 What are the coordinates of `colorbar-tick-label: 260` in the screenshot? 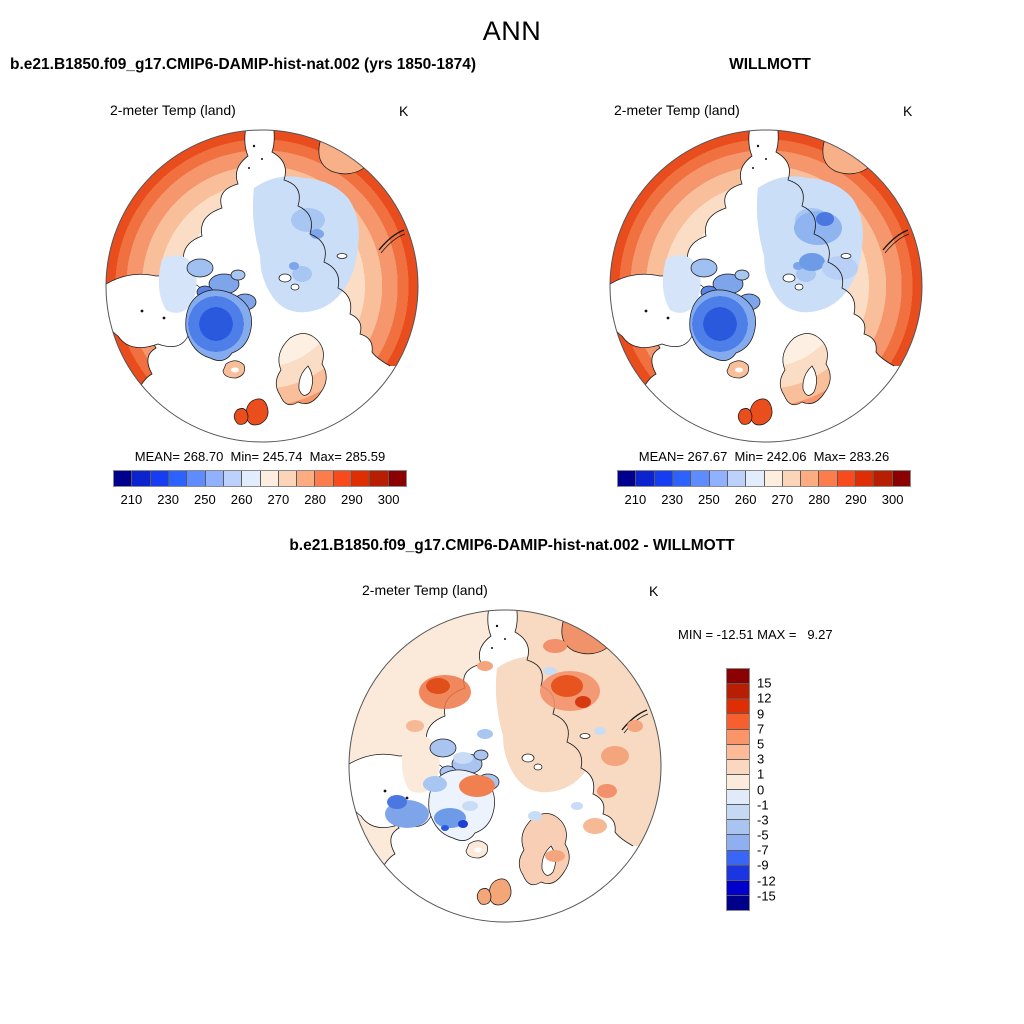 It's located at (241, 499).